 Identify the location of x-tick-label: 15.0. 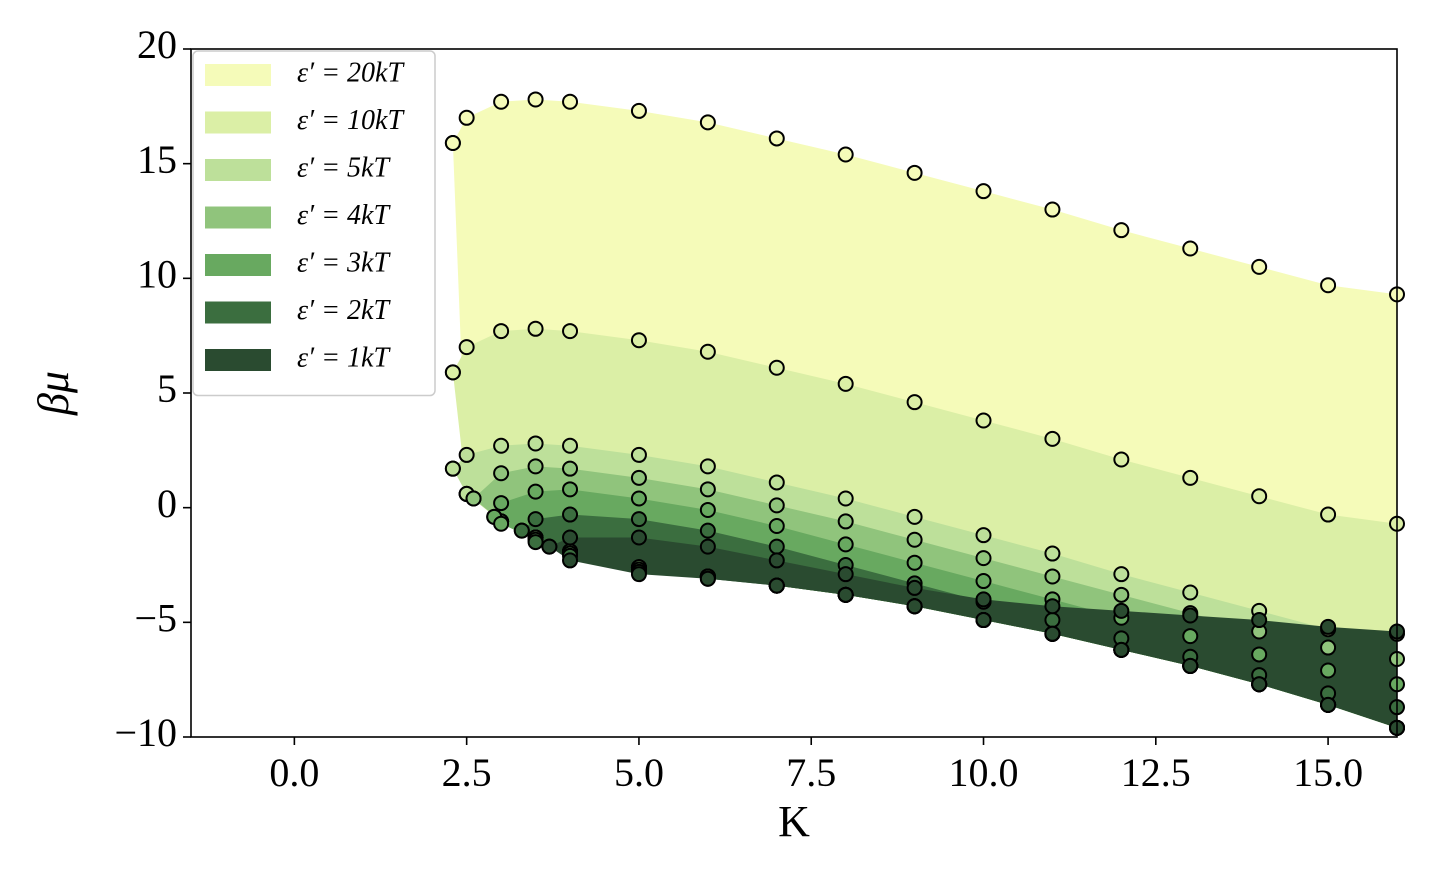
(1328, 772).